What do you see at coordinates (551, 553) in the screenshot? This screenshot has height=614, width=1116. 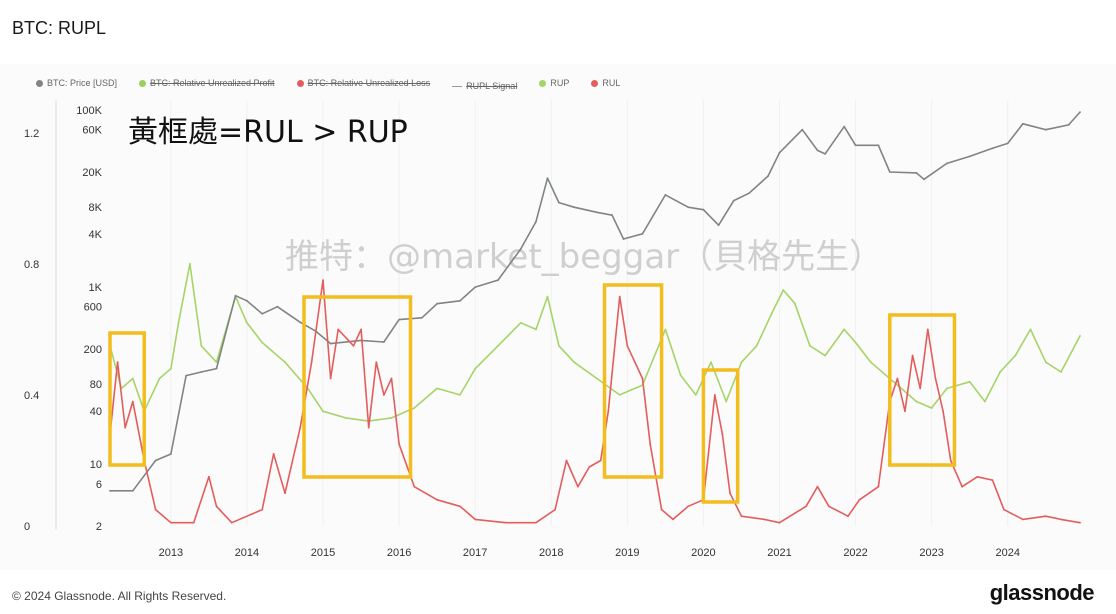 I see `x-tick-label: 2018` at bounding box center [551, 553].